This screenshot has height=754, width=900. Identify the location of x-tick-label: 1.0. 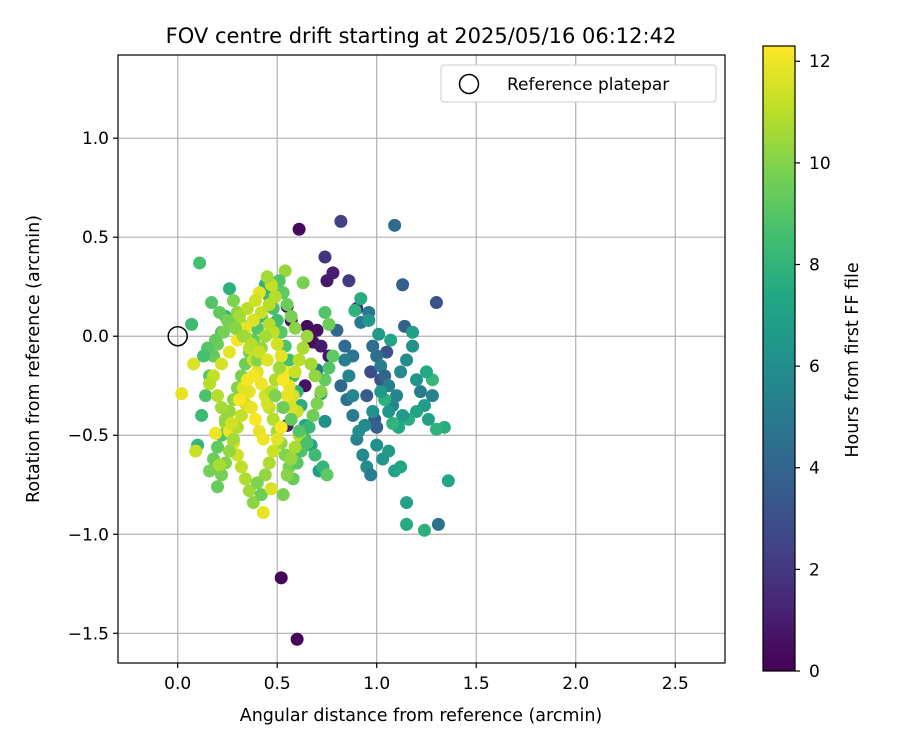
(376, 684).